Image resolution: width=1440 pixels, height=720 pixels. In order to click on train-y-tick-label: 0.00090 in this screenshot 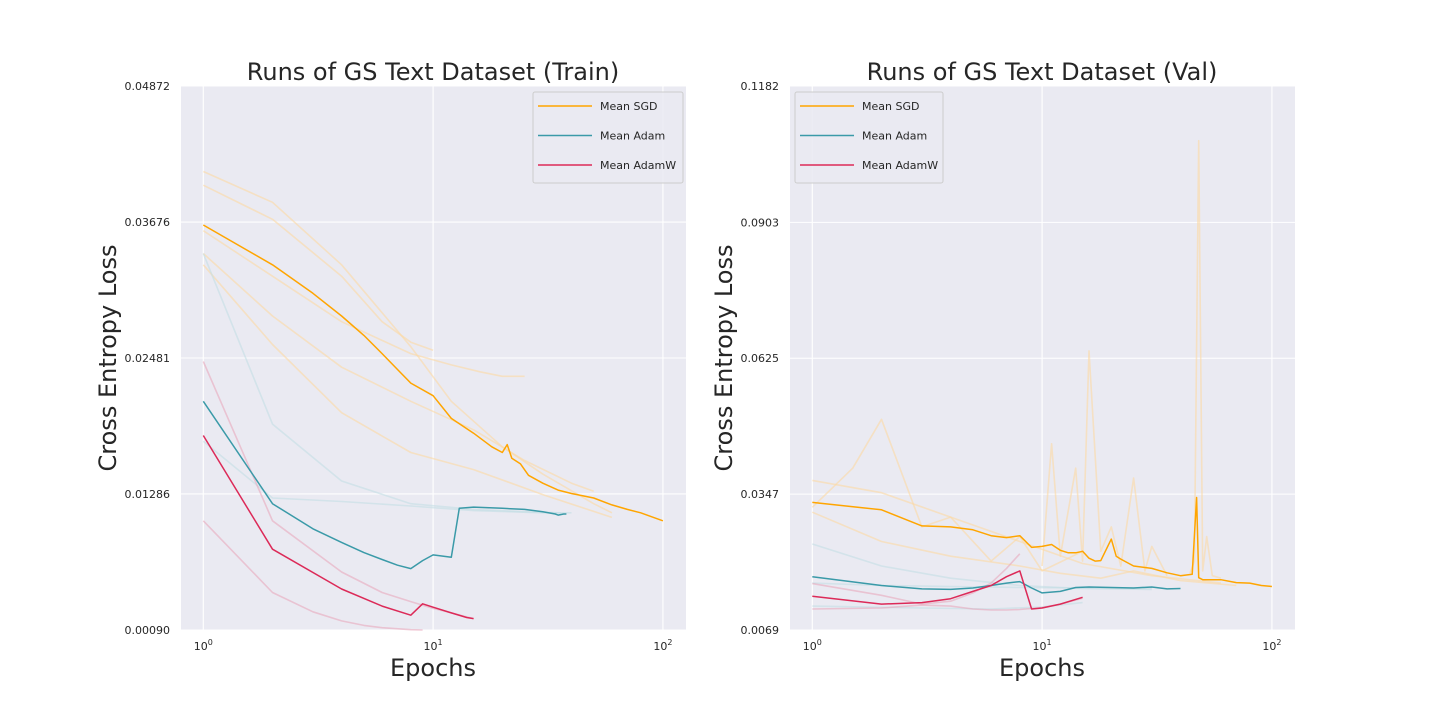, I will do `click(148, 630)`.